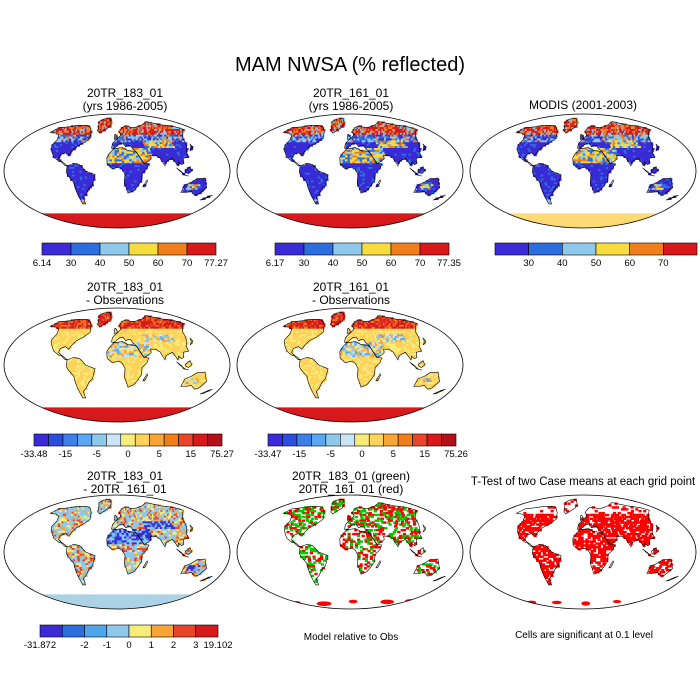 Image resolution: width=700 pixels, height=700 pixels. Describe the element at coordinates (351, 93) in the screenshot. I see `panel-title-line1: 20TR_161_01` at that location.